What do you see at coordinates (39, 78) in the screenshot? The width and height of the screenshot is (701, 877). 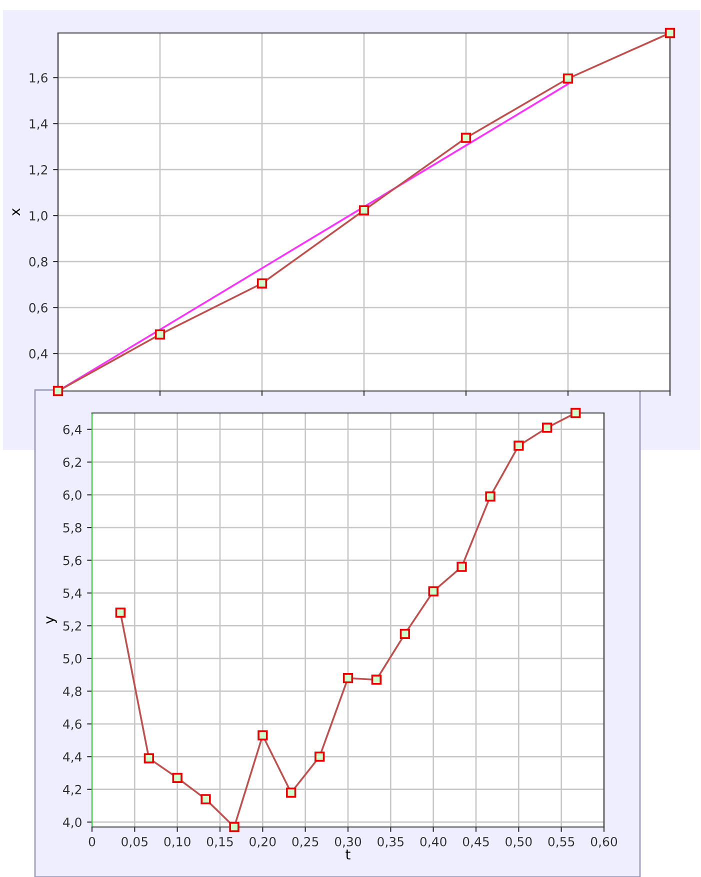 I see `y-tick-label: 1,6` at bounding box center [39, 78].